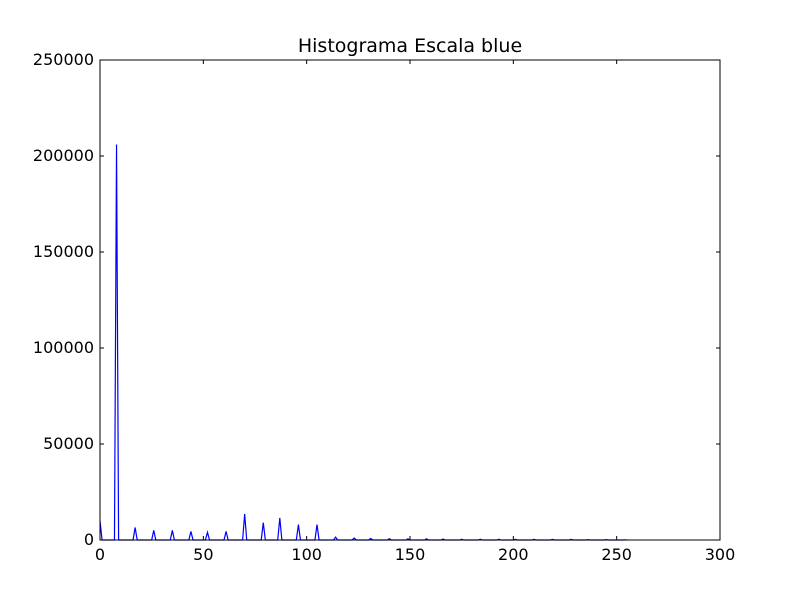  I want to click on y-tick-label-2: 100000, so click(63, 347).